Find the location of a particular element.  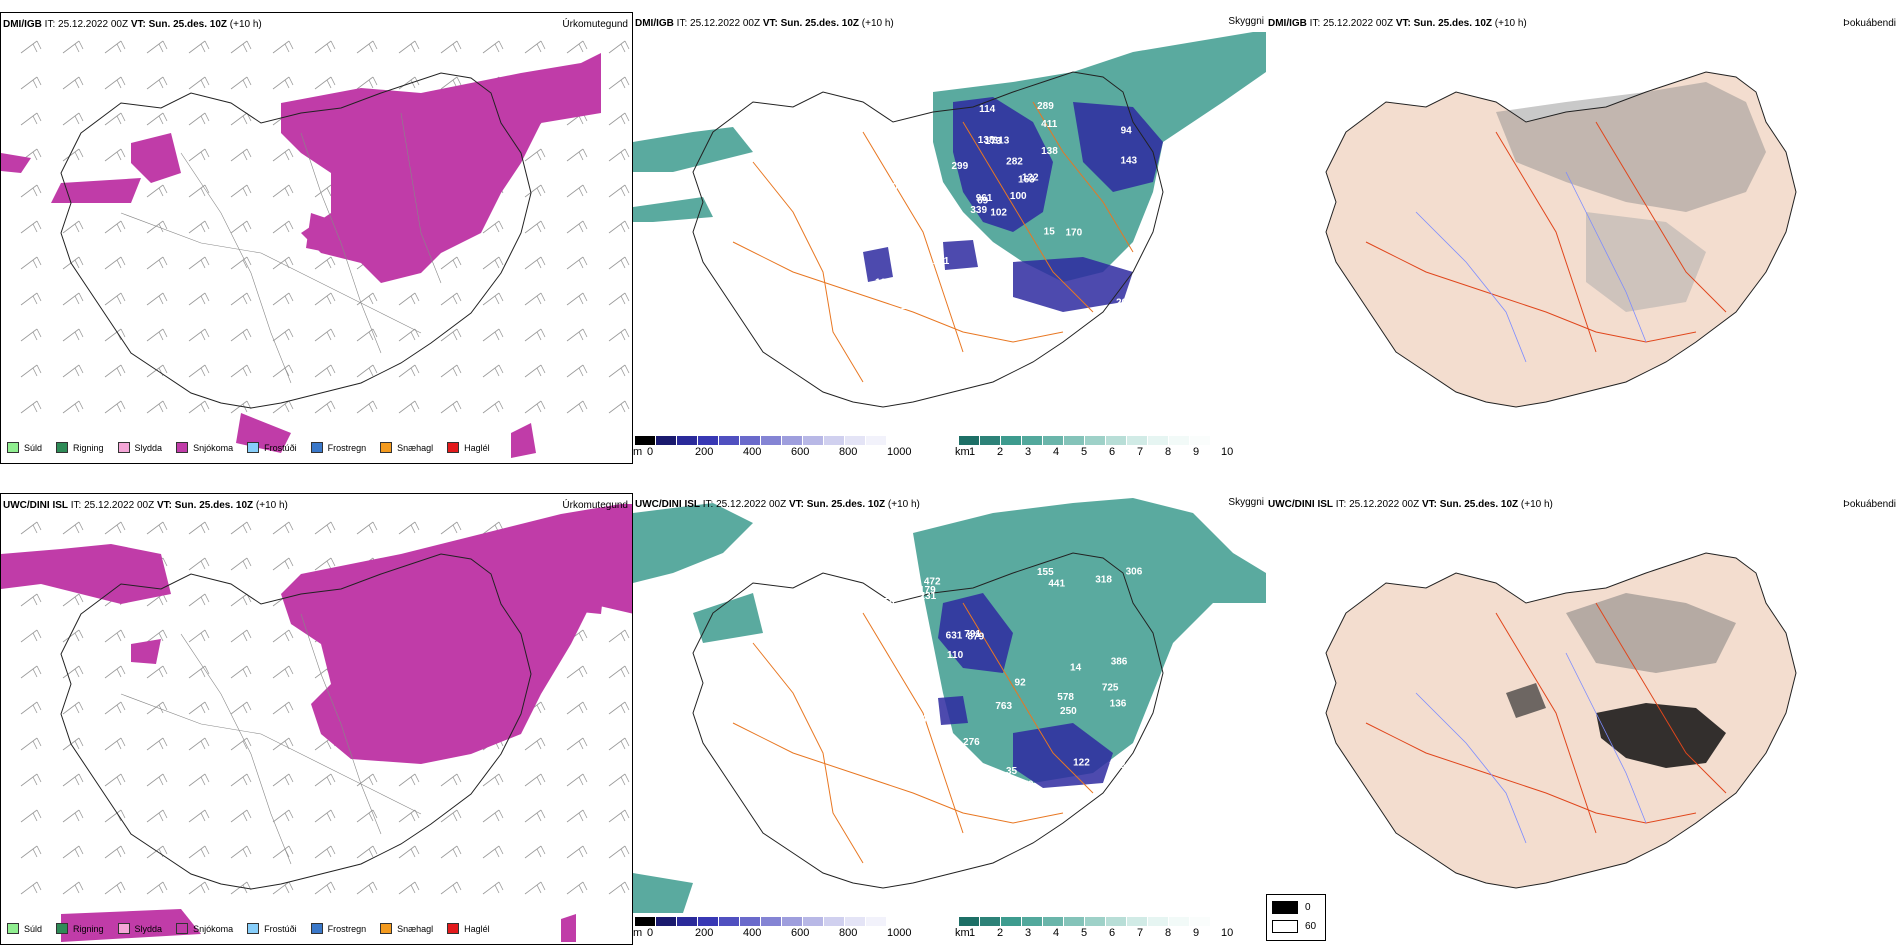

colorbar-unit: km is located at coordinates (962, 933).